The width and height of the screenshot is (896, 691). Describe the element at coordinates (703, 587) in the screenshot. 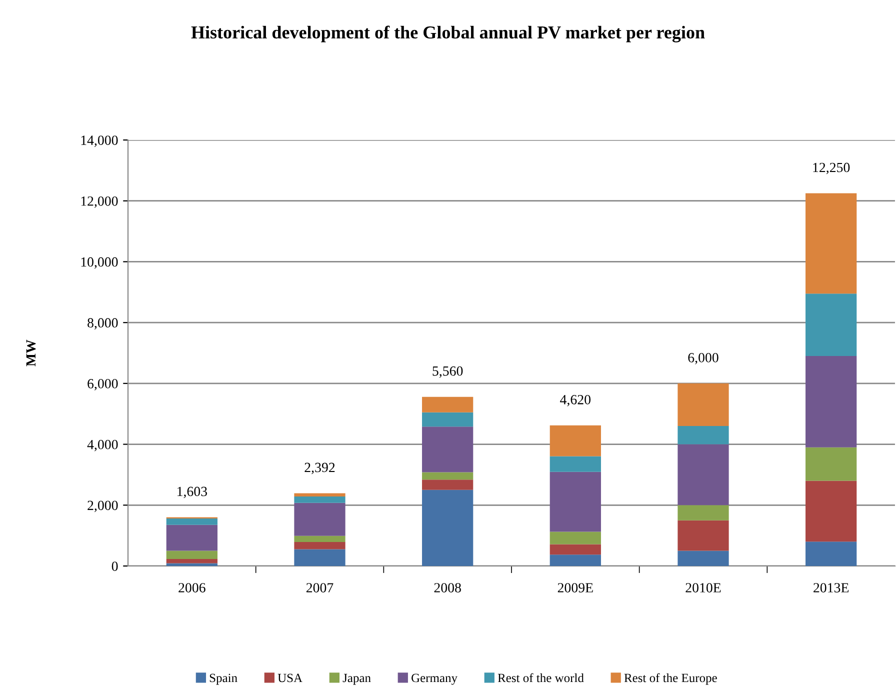

I see `x-tick-label: 2010E` at that location.